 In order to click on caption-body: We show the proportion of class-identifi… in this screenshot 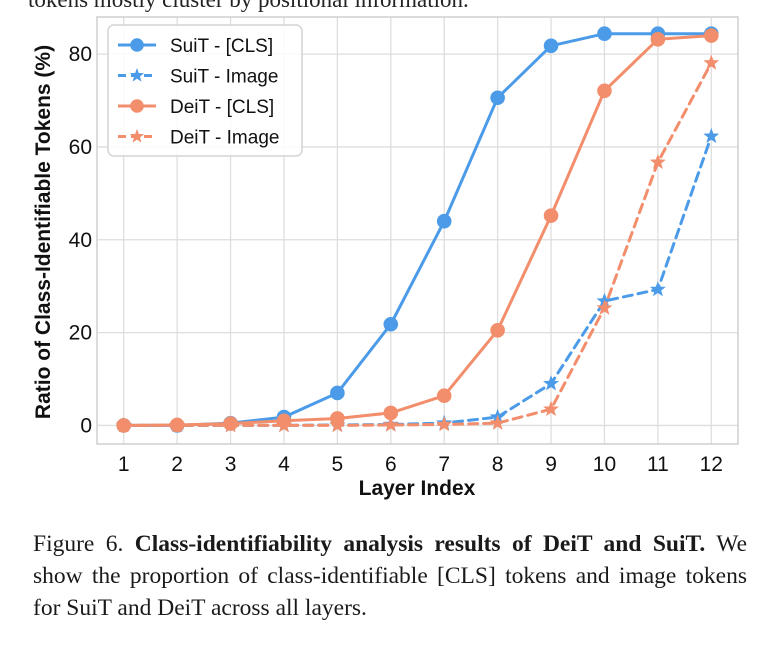, I will do `click(390, 576)`.